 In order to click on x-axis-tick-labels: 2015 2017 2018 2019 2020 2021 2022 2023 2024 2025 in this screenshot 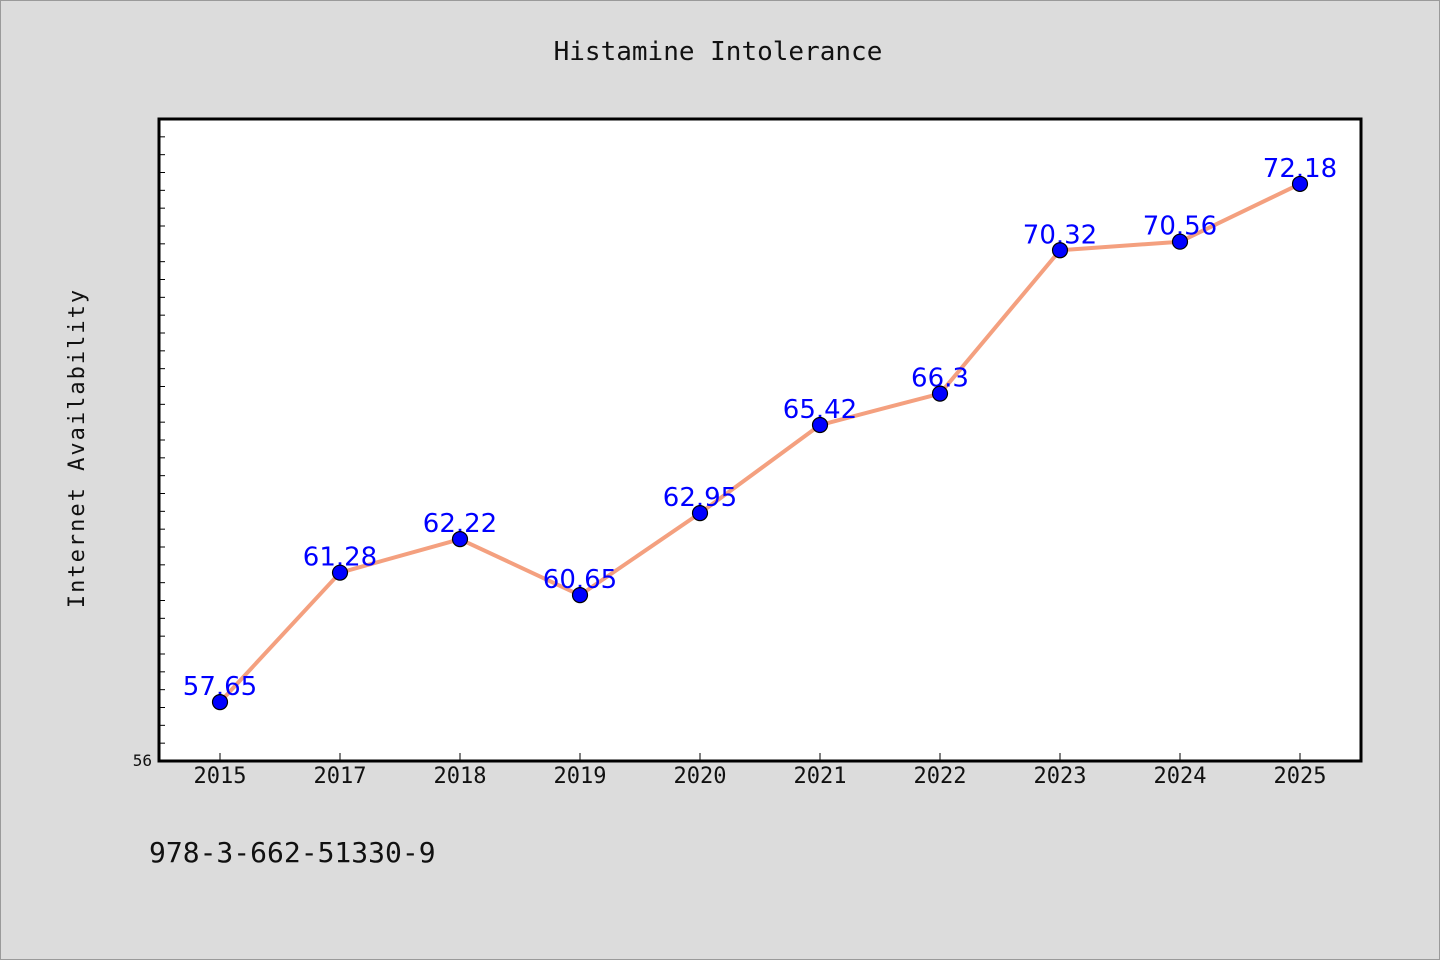, I will do `click(760, 776)`.